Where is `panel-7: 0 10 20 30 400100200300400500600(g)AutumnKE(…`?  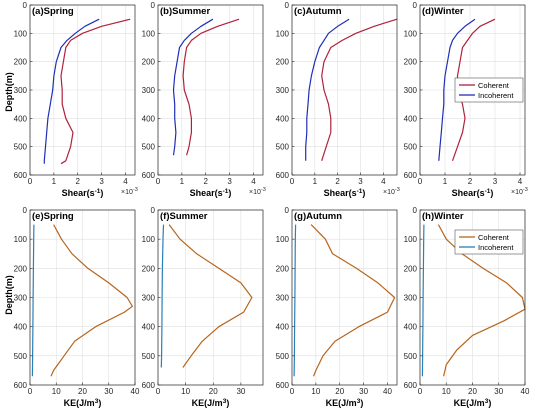 panel-7: 0 10 20 30 400100200300400500600(g)AutumnKE(… is located at coordinates (337, 307).